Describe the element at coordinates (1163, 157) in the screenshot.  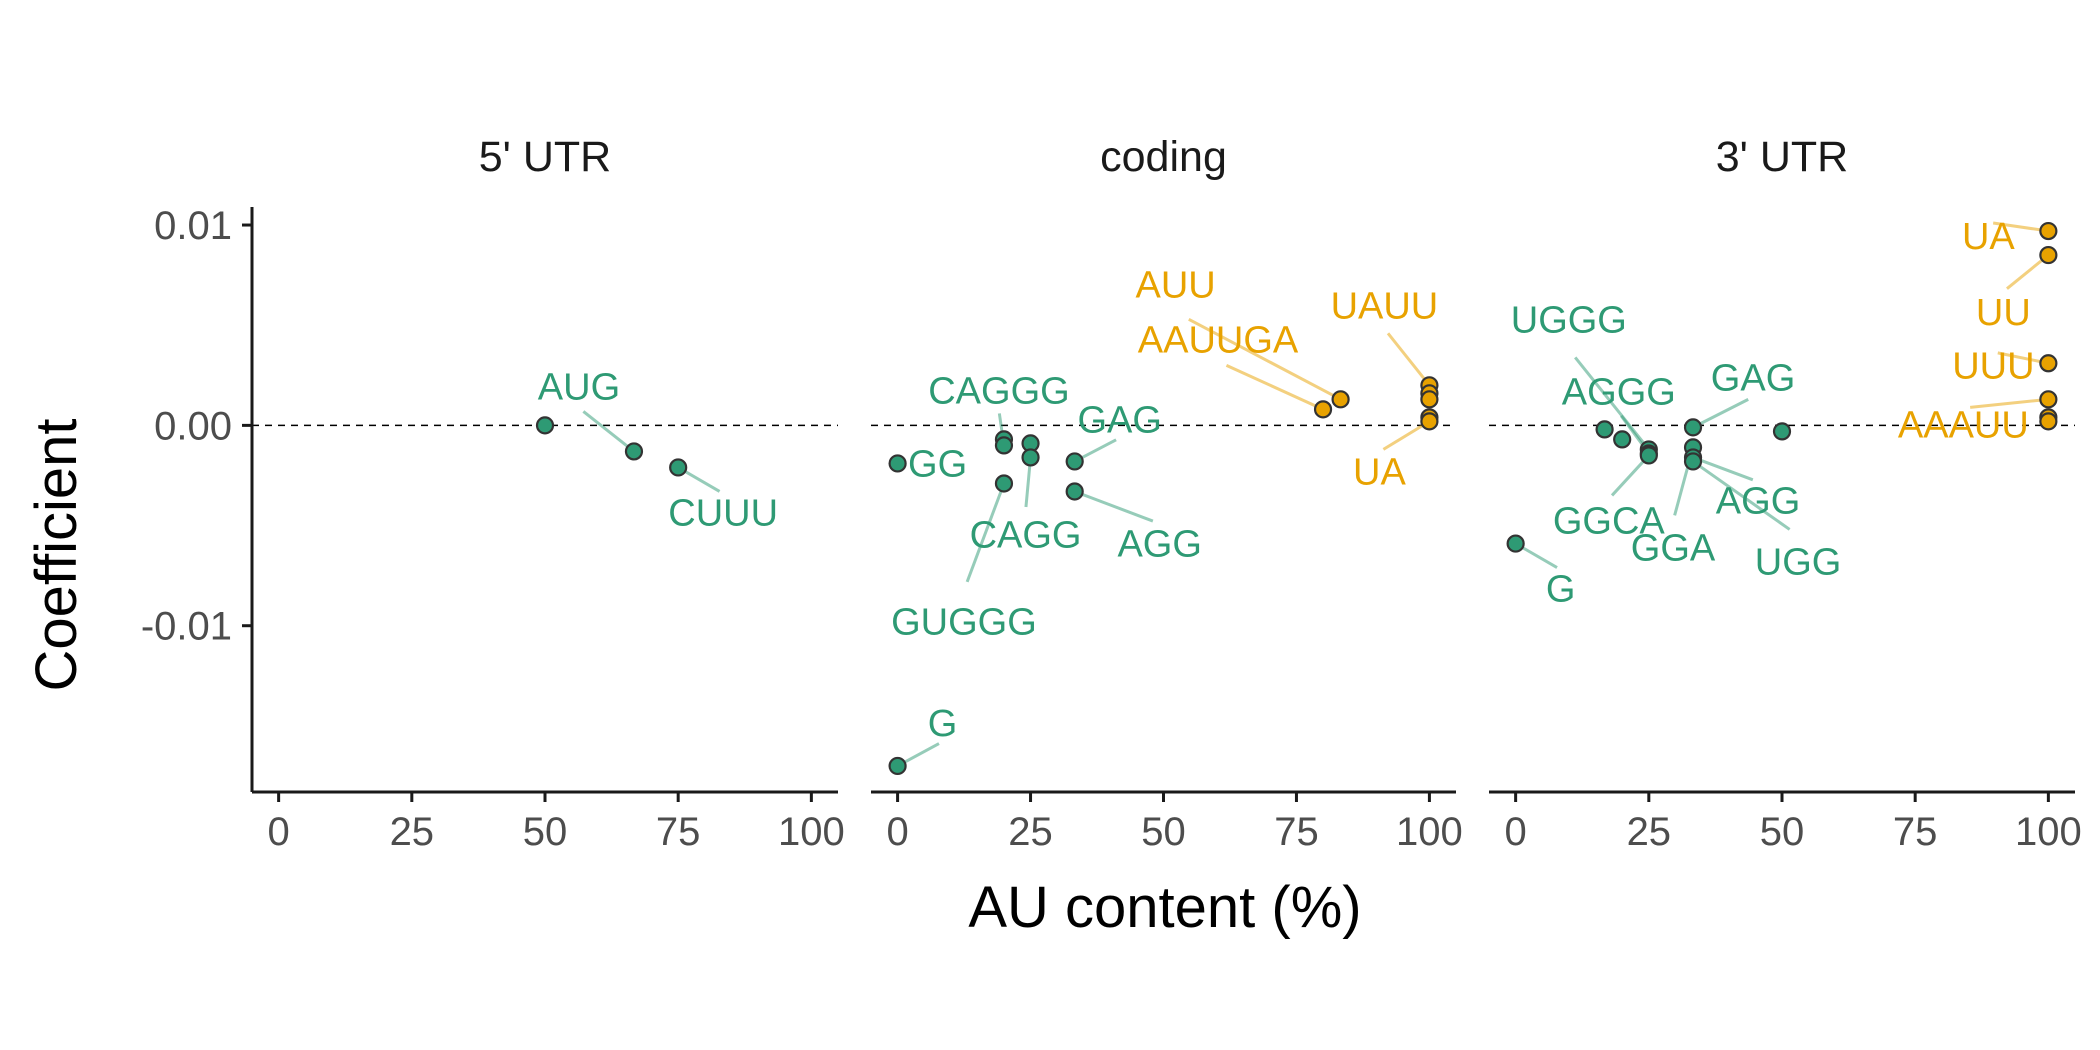
I see `panel-title: coding` at that location.